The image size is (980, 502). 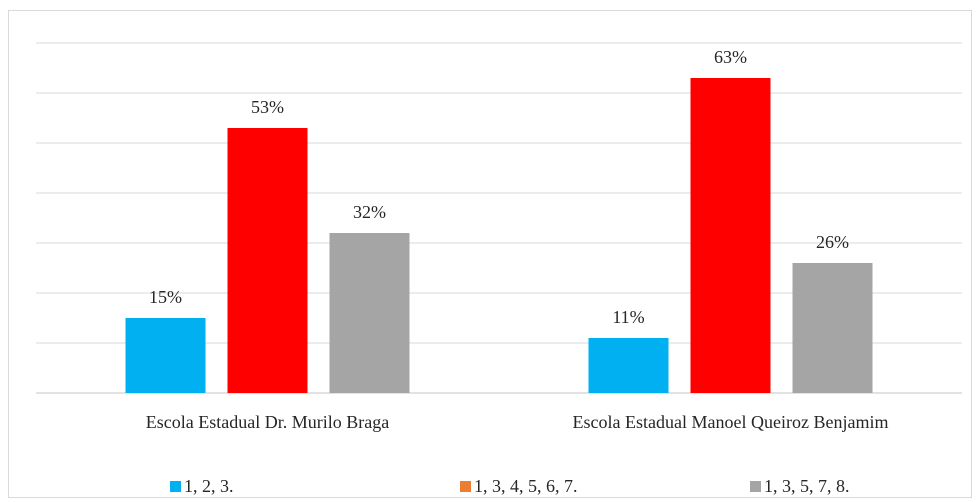 I want to click on data-label: 26%, so click(x=832, y=242).